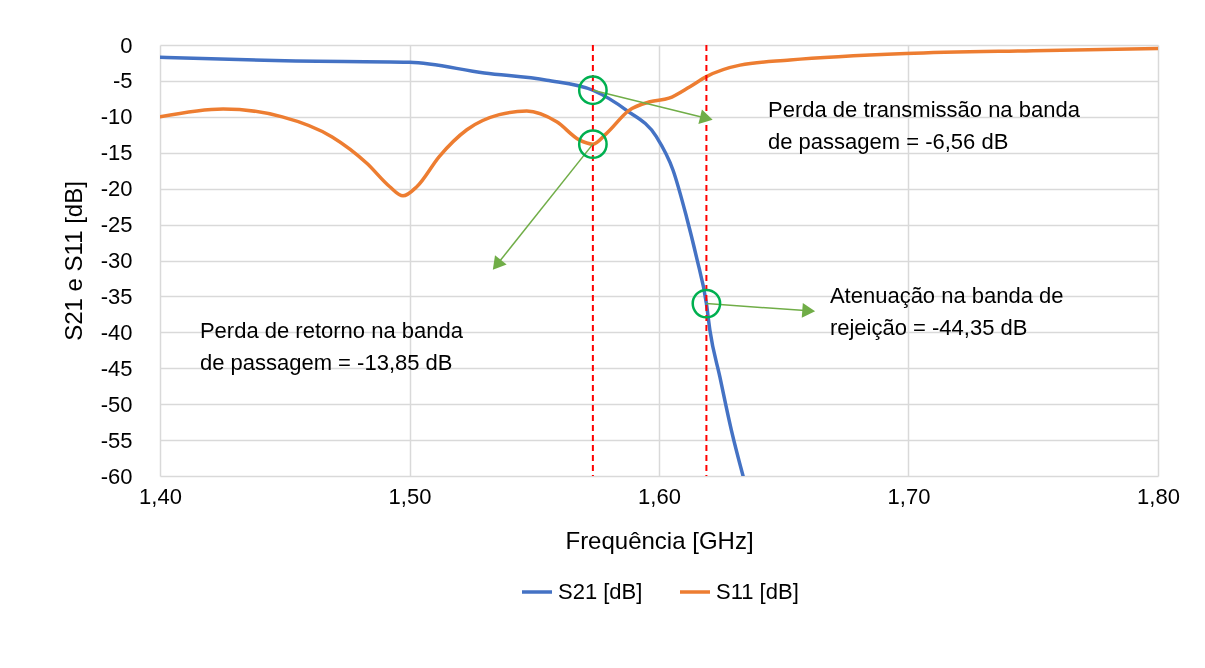 This screenshot has width=1205, height=668. What do you see at coordinates (659, 540) in the screenshot?
I see `x-axis-title: Frequência [GHz]` at bounding box center [659, 540].